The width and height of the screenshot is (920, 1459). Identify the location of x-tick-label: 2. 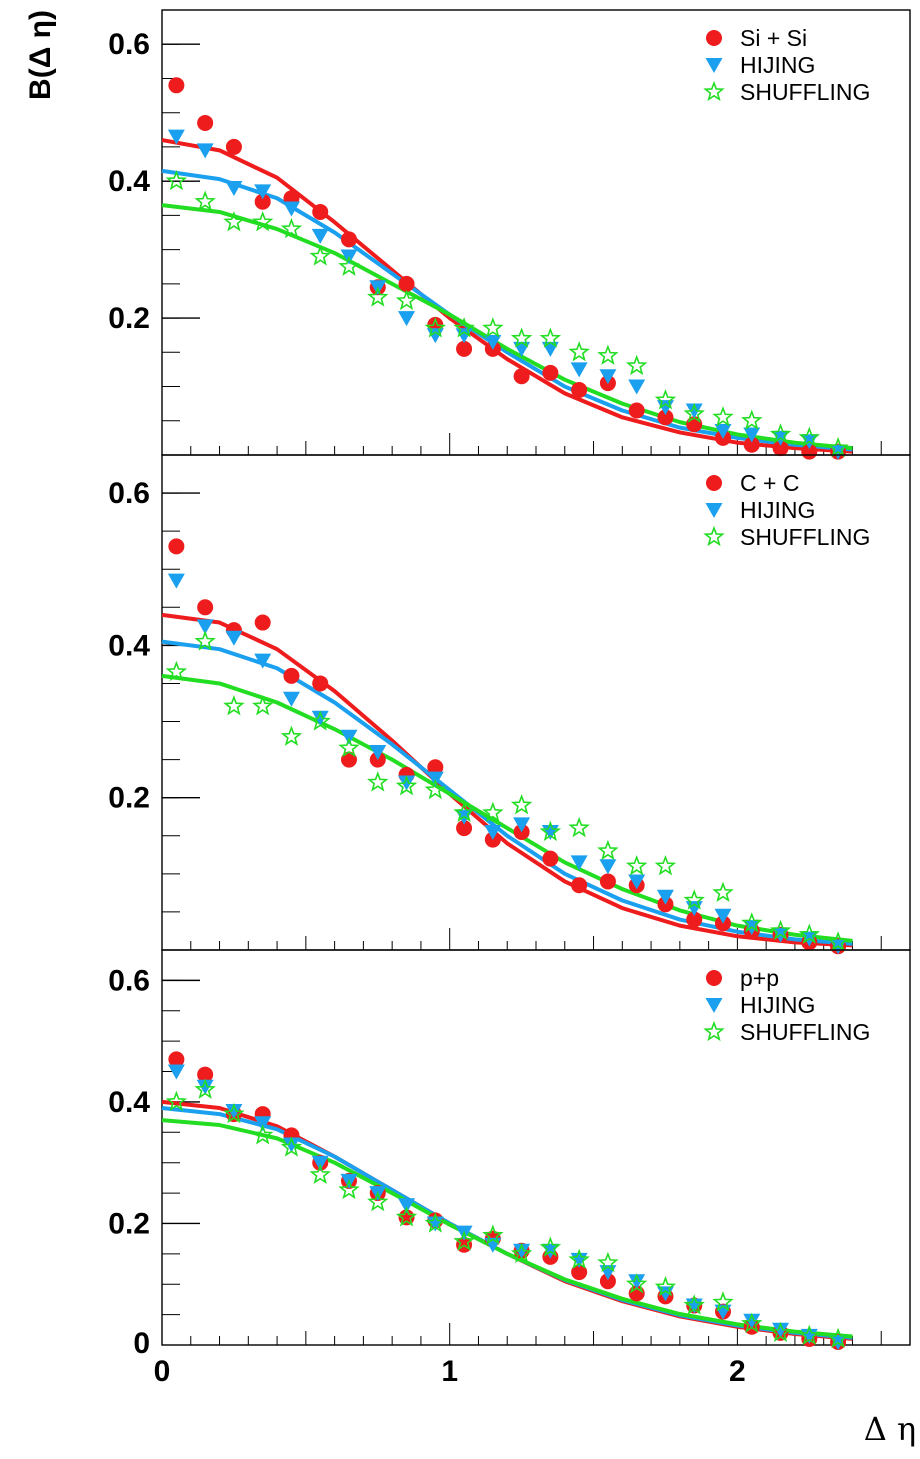
(737, 1371).